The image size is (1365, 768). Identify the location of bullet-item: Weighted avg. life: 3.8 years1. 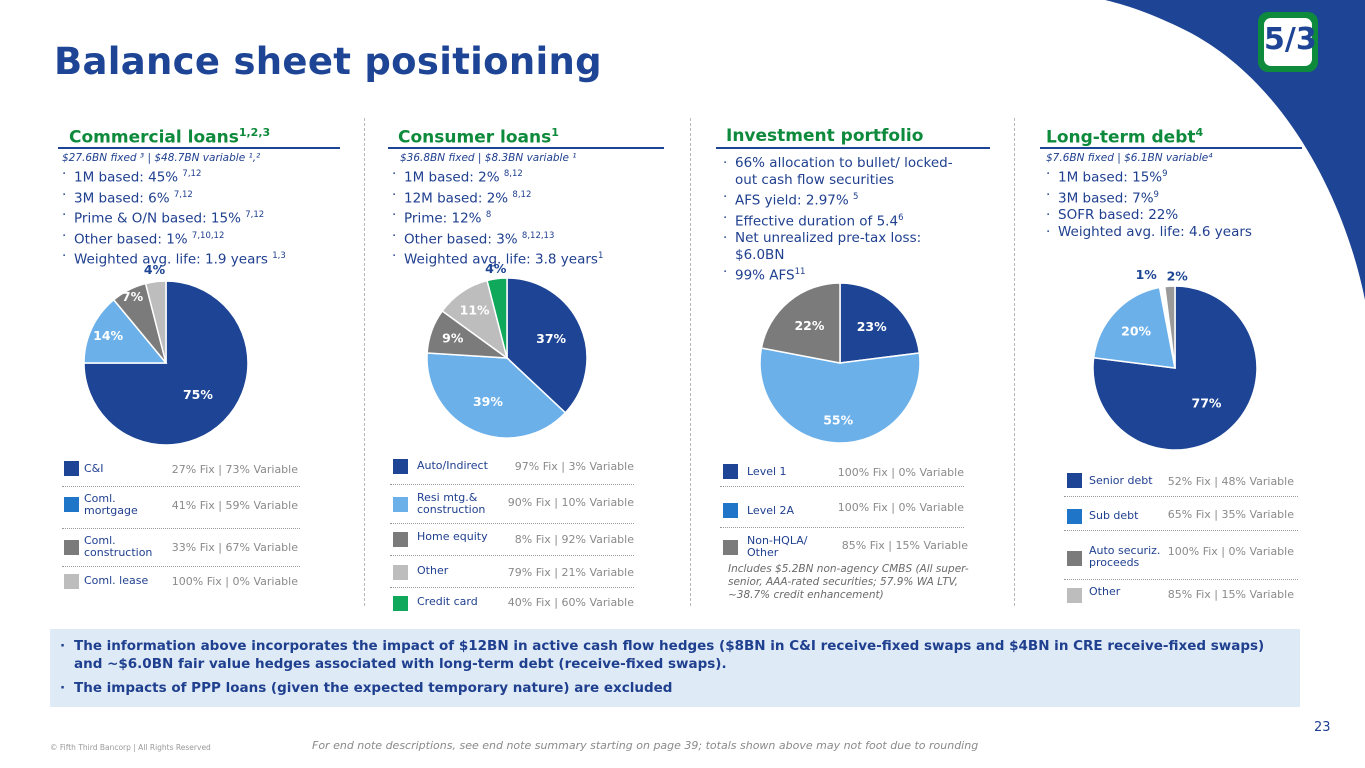
(535, 258).